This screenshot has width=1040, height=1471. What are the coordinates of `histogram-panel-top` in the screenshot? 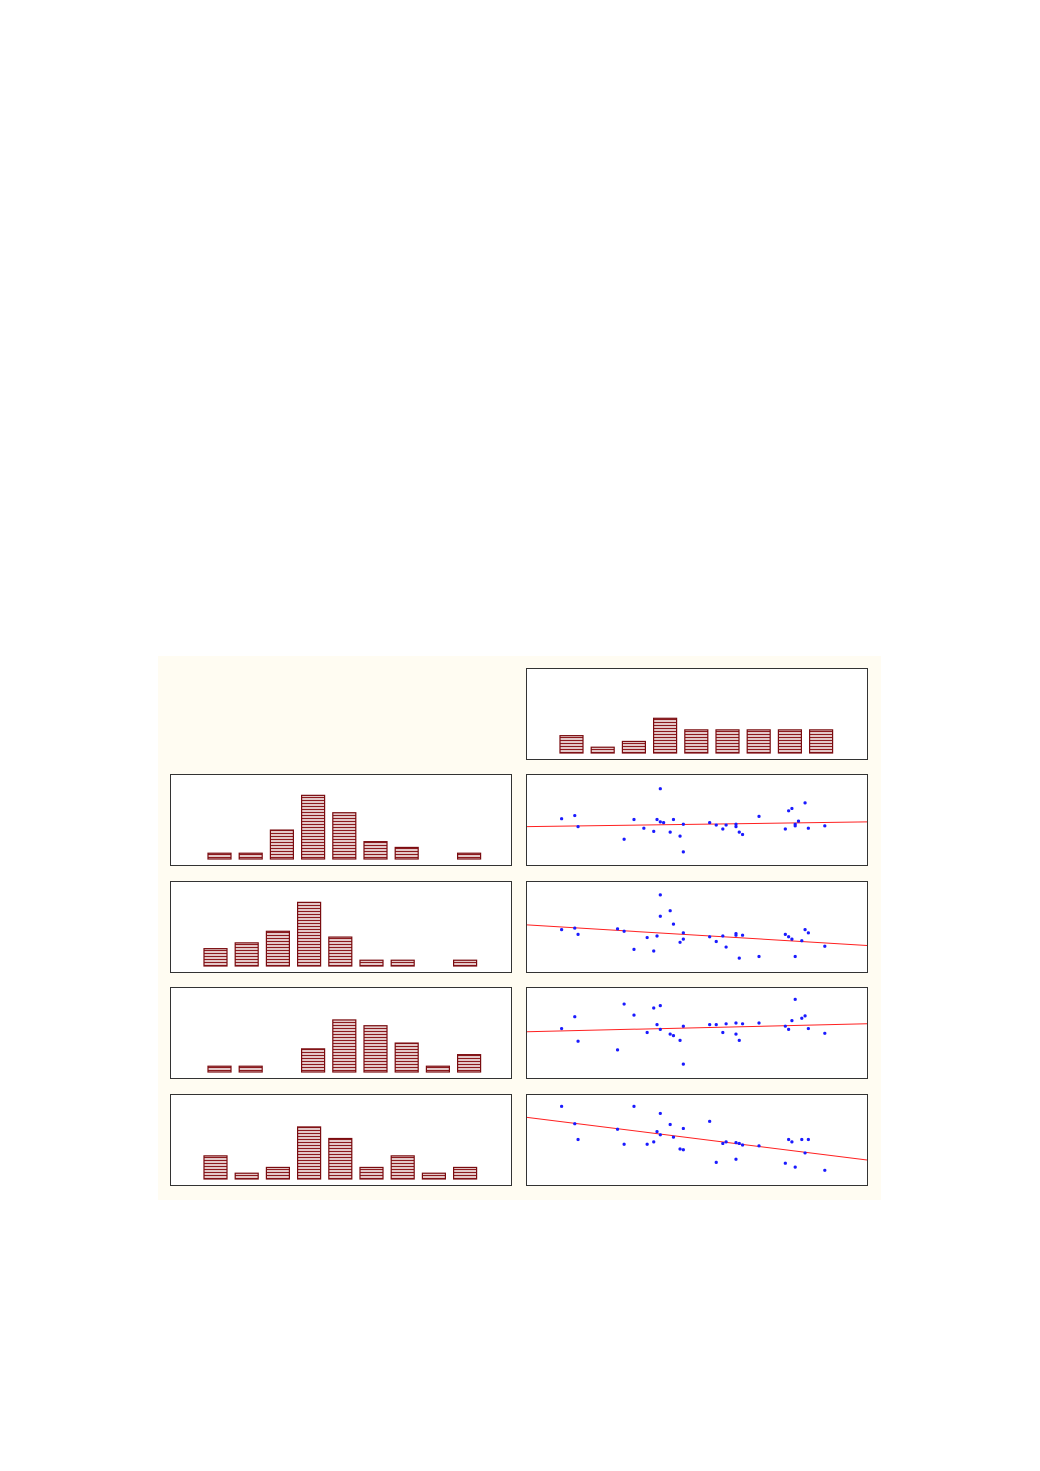 It's located at (697, 714).